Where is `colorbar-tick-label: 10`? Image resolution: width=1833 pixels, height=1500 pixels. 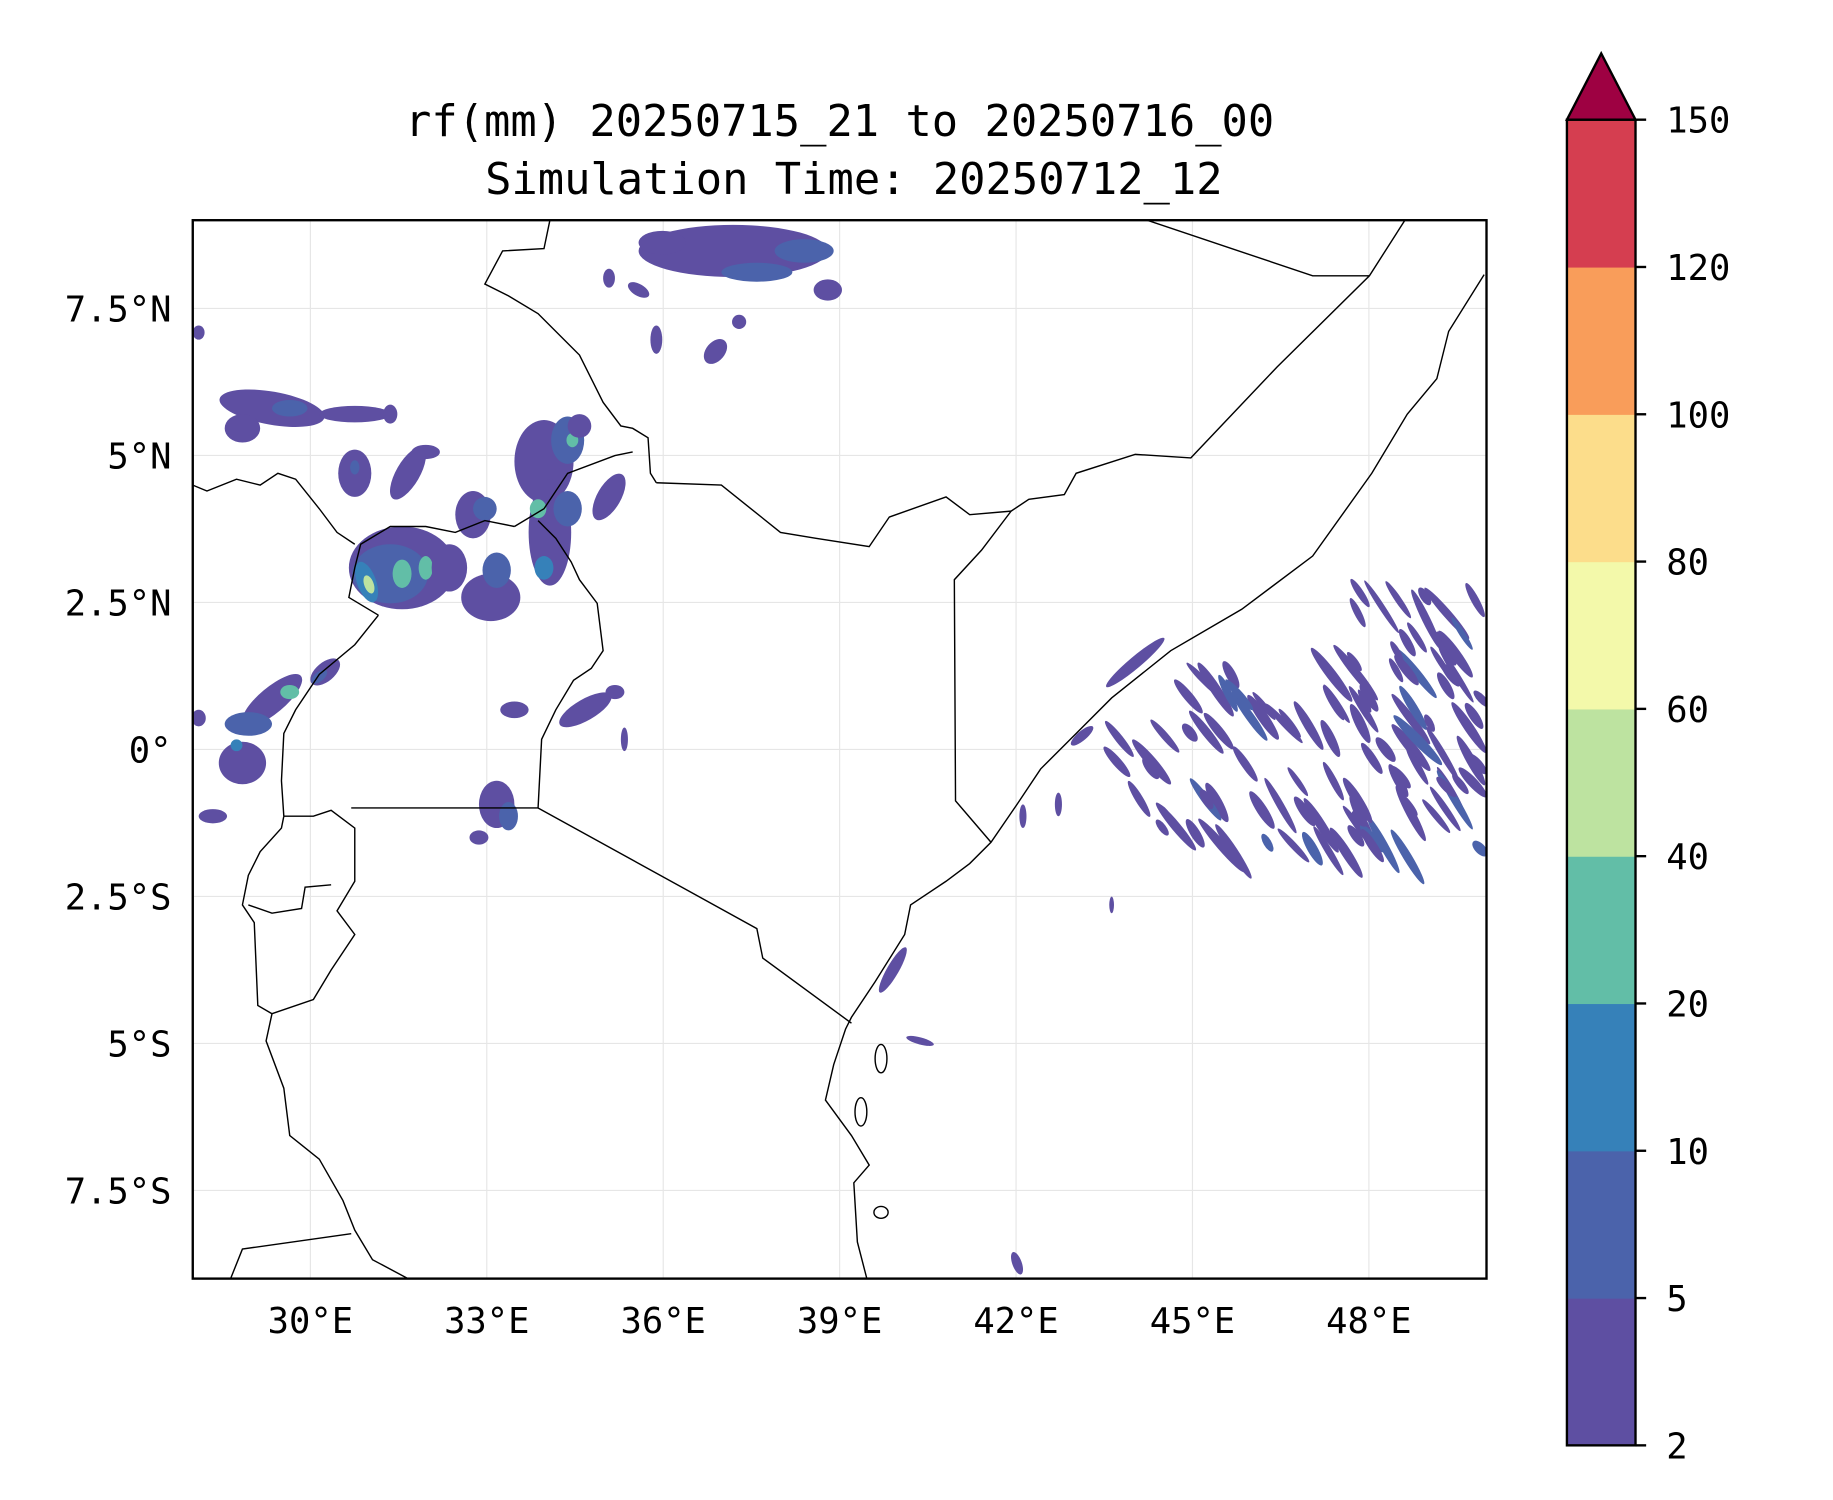
colorbar-tick-label: 10 is located at coordinates (1687, 1152).